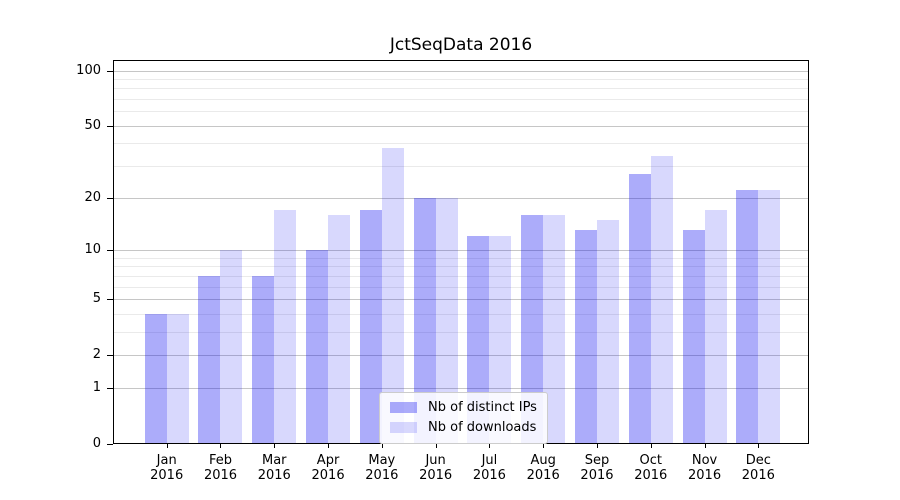 The height and width of the screenshot is (500, 900). Describe the element at coordinates (463, 418) in the screenshot. I see `legend: Nb of distinct IPs Nb of downloads` at that location.